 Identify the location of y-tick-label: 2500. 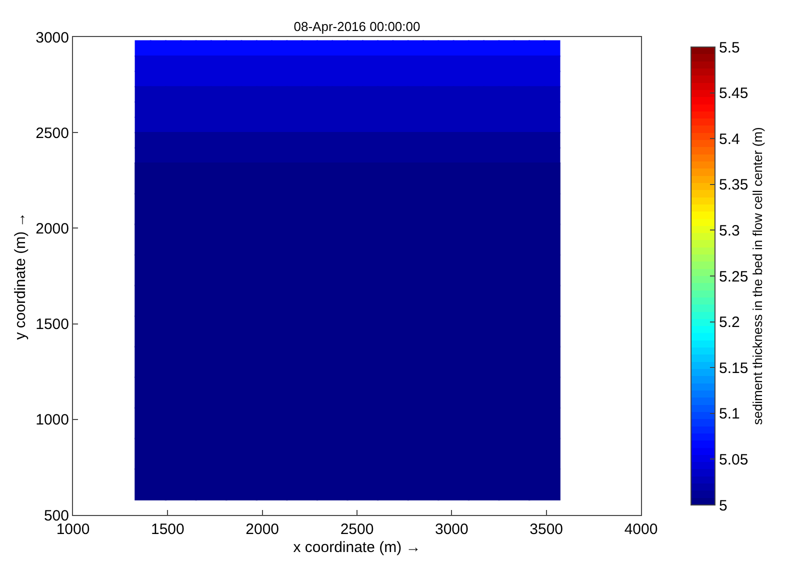
(52, 133).